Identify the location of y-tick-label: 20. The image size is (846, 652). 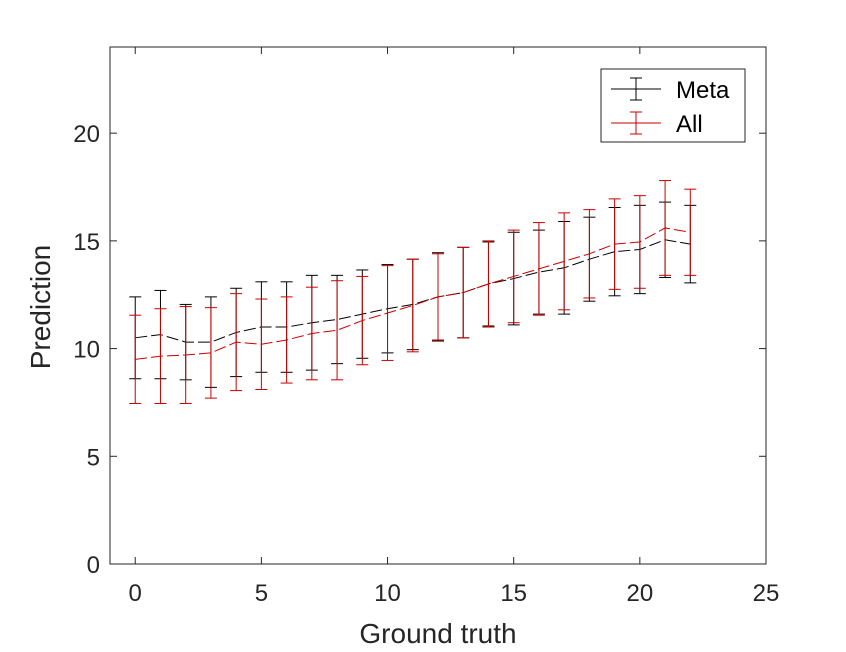
(86, 134).